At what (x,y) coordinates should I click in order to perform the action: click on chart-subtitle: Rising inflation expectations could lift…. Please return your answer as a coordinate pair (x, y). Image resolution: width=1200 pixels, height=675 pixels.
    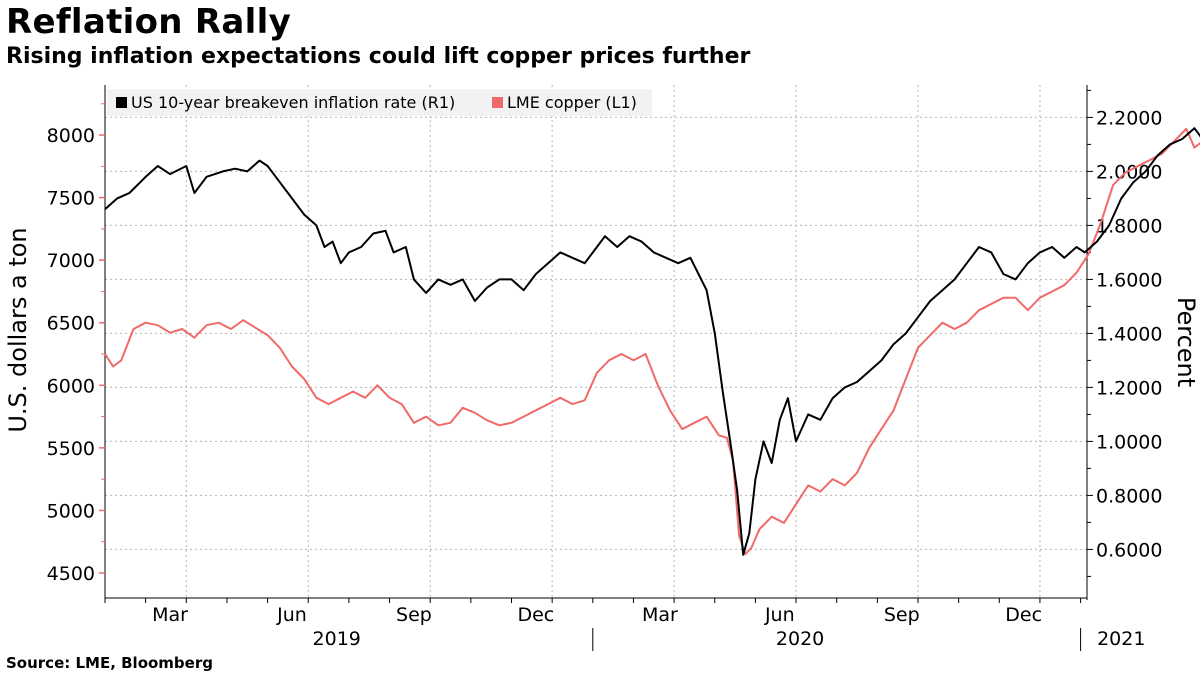
    Looking at the image, I should click on (378, 56).